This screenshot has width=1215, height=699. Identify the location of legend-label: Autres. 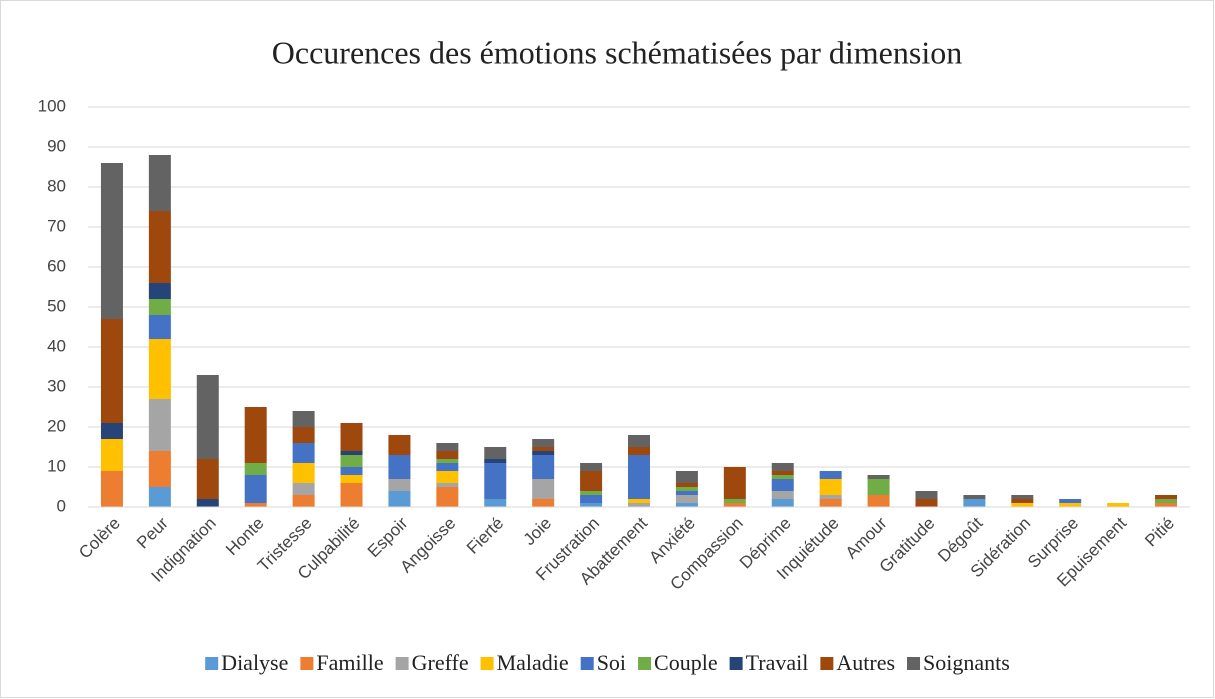
(865, 662).